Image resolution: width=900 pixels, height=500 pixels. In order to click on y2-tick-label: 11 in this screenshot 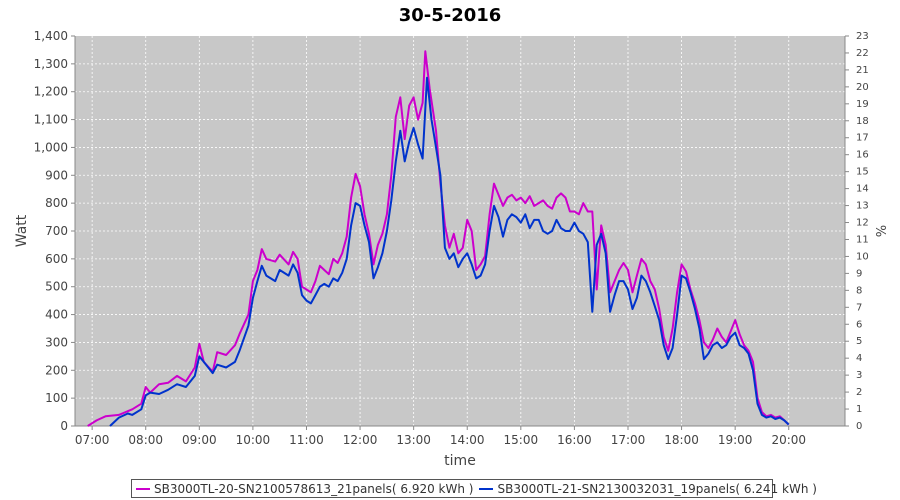, I will do `click(862, 239)`.